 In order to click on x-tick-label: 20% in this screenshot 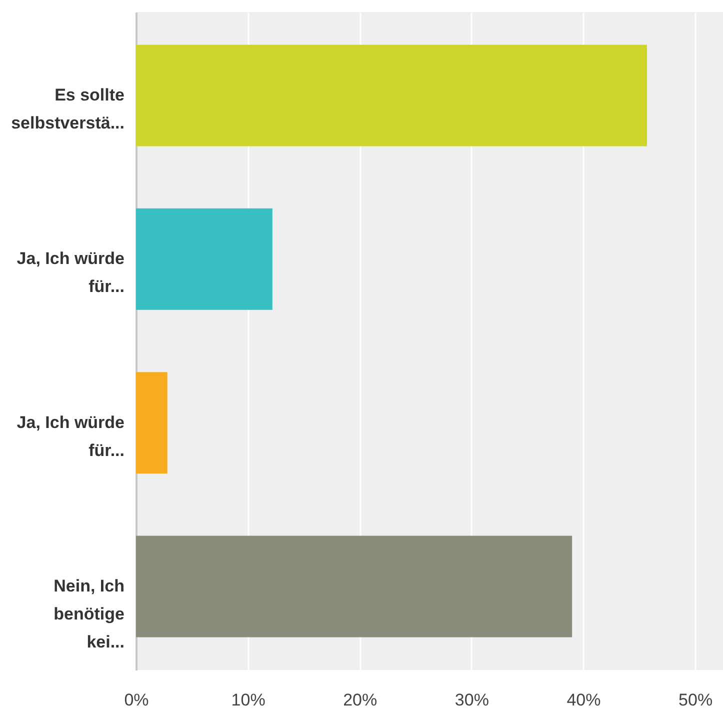, I will do `click(360, 700)`.